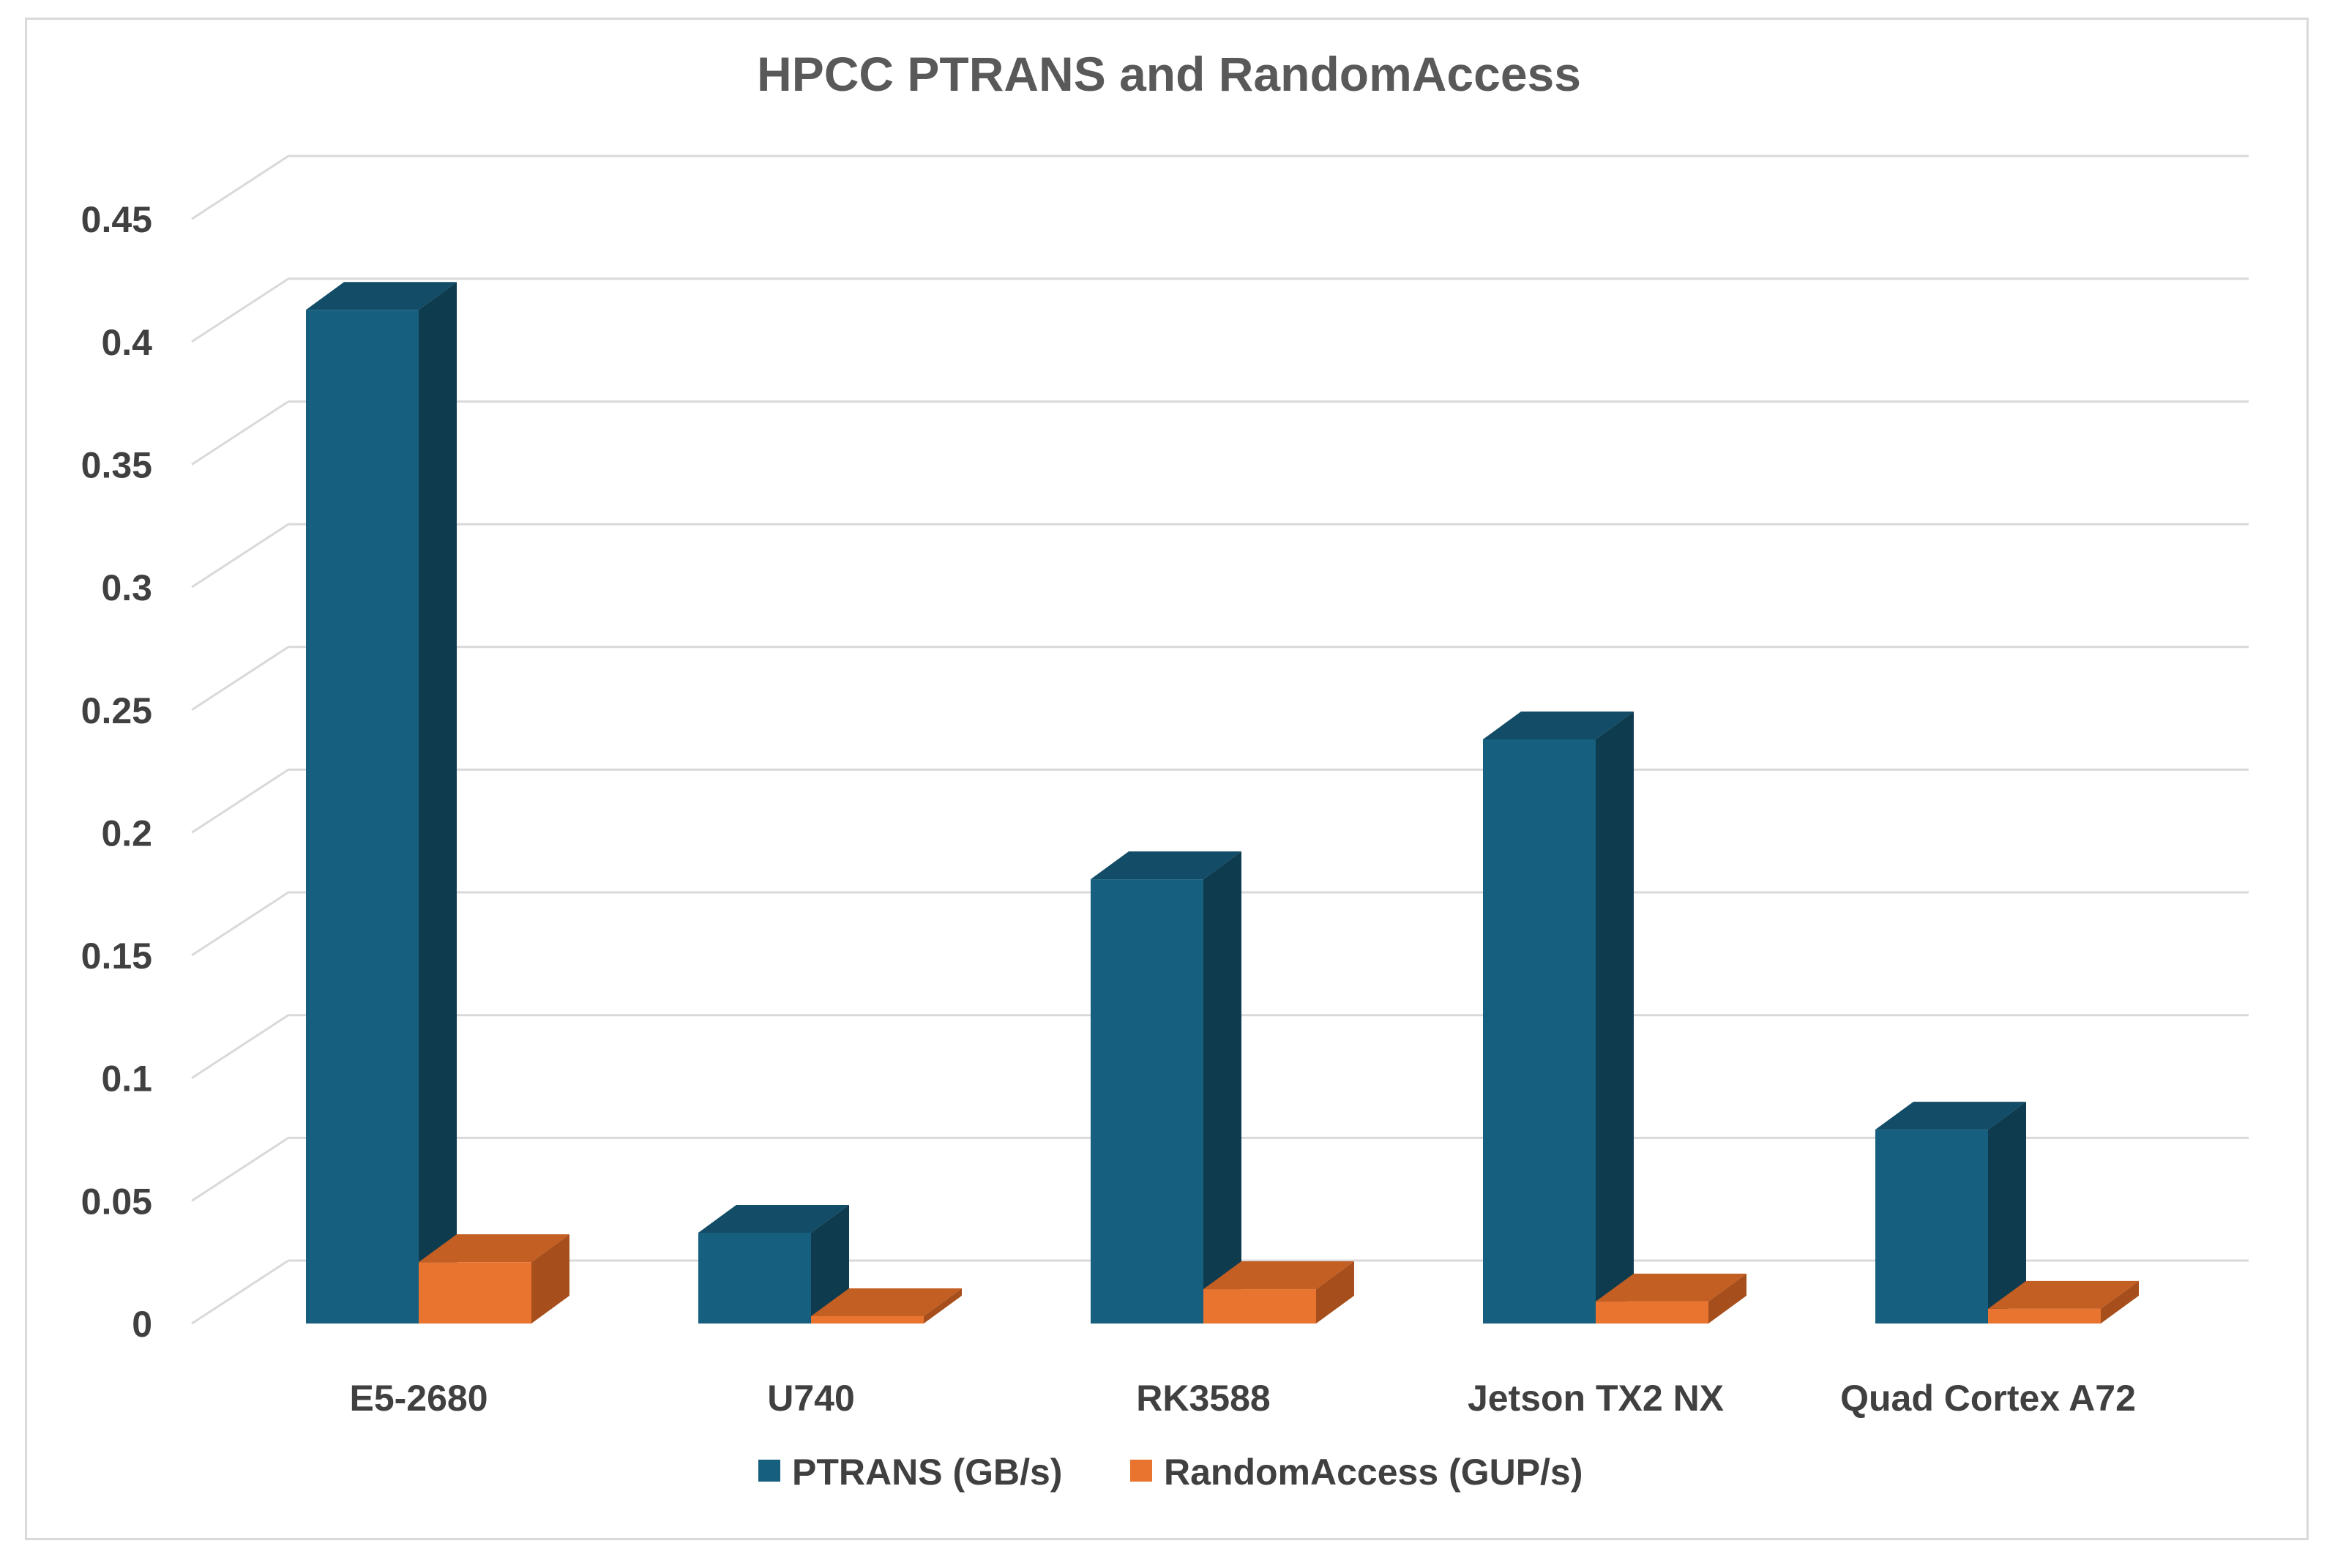  What do you see at coordinates (927, 1472) in the screenshot?
I see `legend-label: PTRANS (GB/s)` at bounding box center [927, 1472].